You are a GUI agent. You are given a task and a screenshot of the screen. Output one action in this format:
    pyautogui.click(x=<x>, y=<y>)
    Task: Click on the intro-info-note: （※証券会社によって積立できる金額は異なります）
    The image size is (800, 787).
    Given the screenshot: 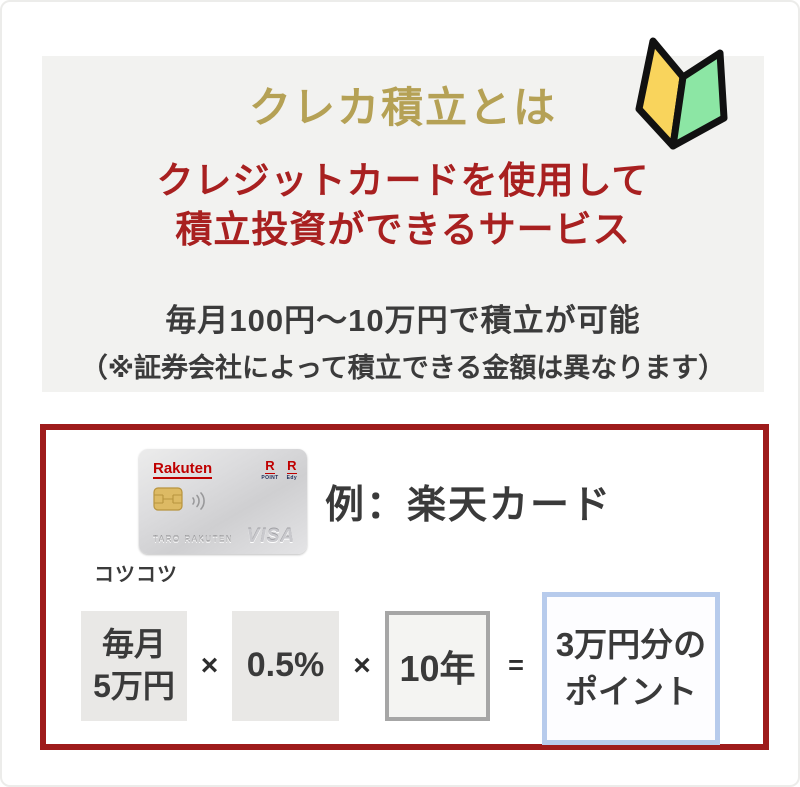 What is the action you would take?
    pyautogui.click(x=403, y=367)
    